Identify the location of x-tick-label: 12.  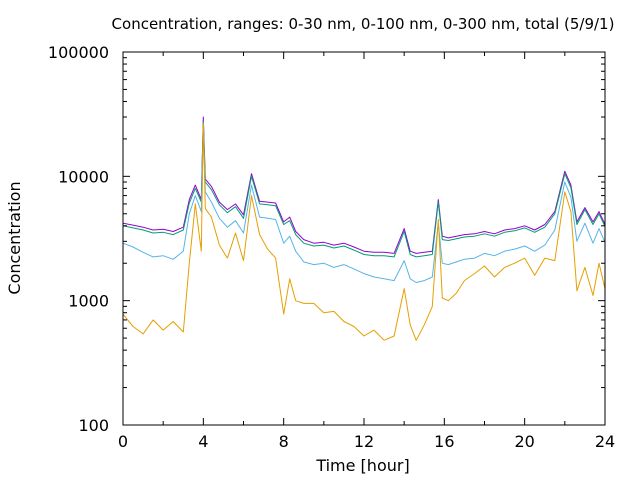
(364, 441).